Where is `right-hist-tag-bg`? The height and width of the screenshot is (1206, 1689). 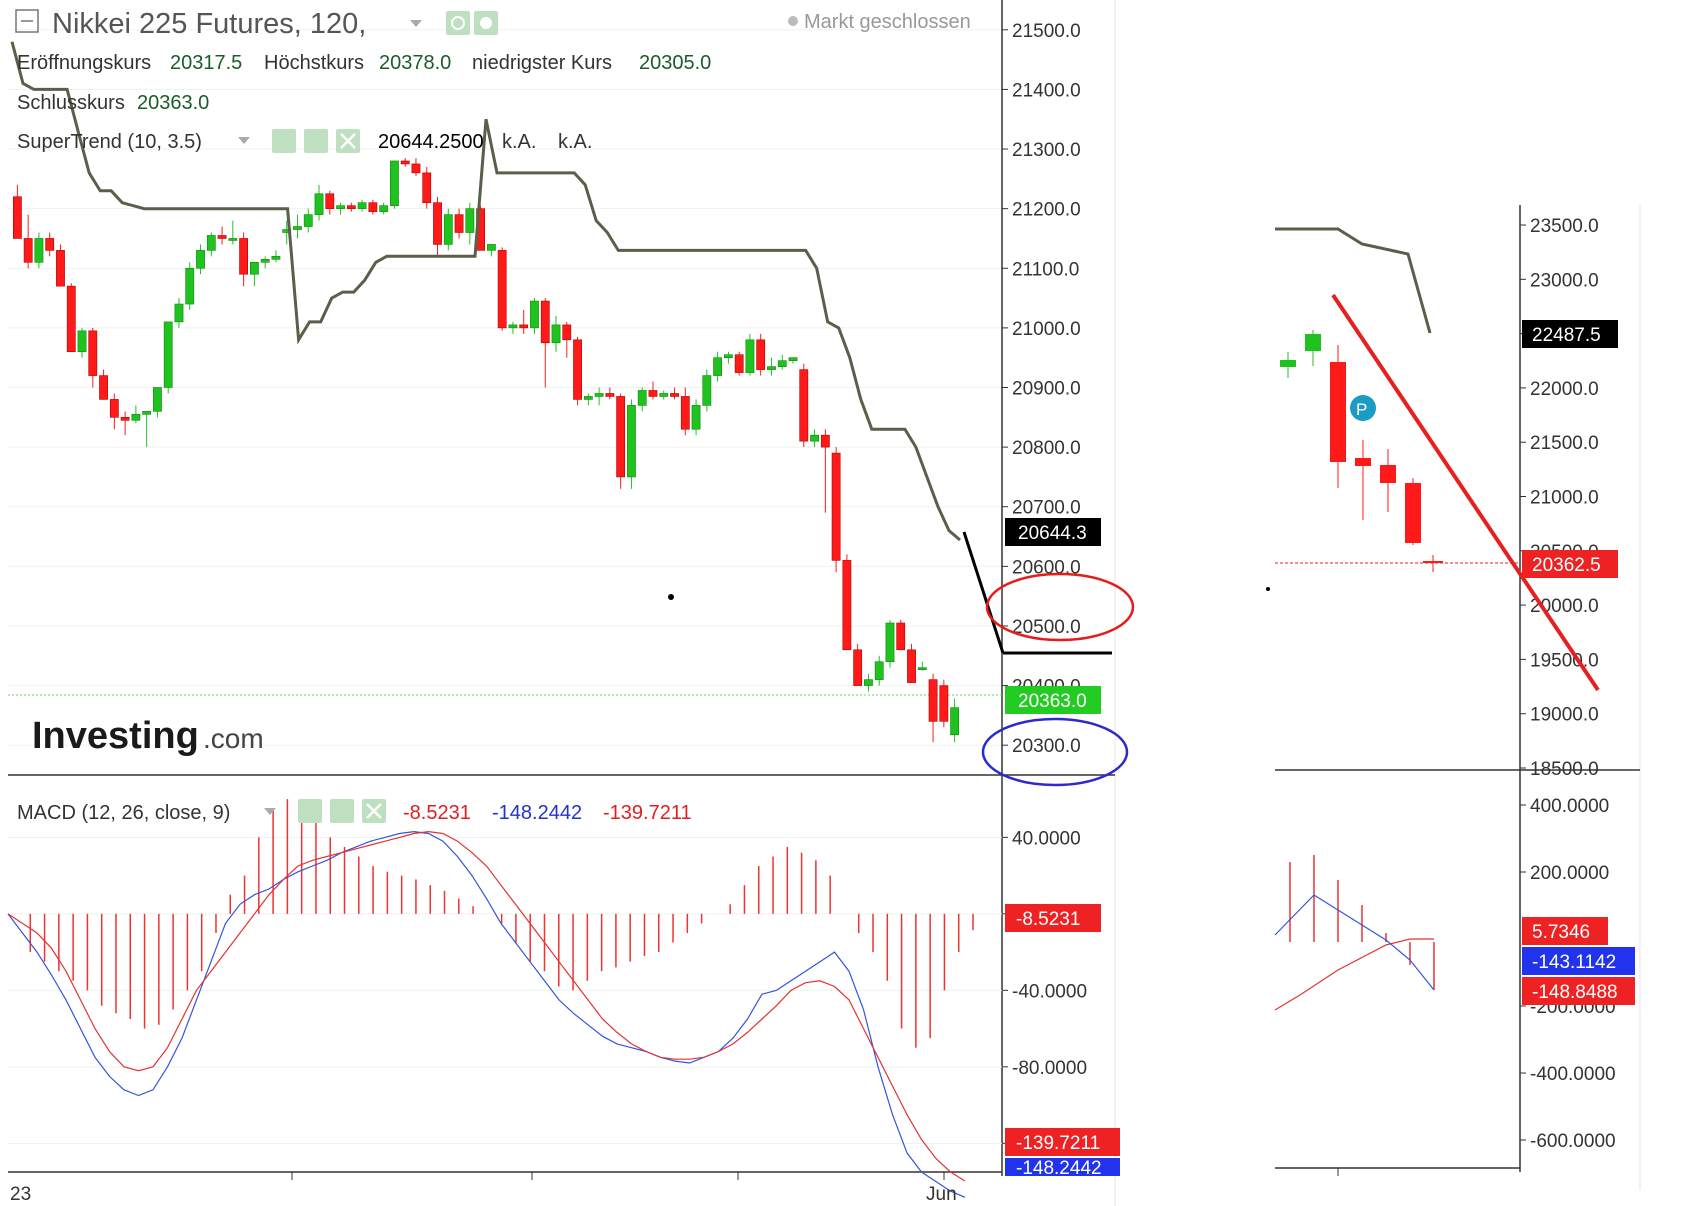
right-hist-tag-bg is located at coordinates (1565, 931).